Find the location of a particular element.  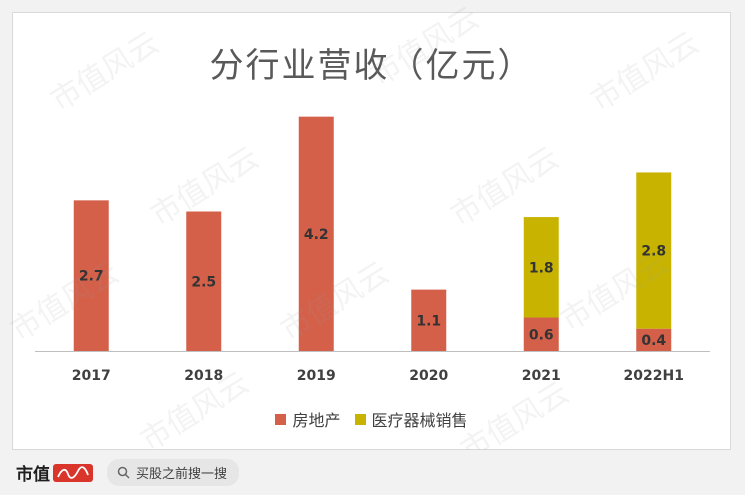

brand: 市值 is located at coordinates (54, 472).